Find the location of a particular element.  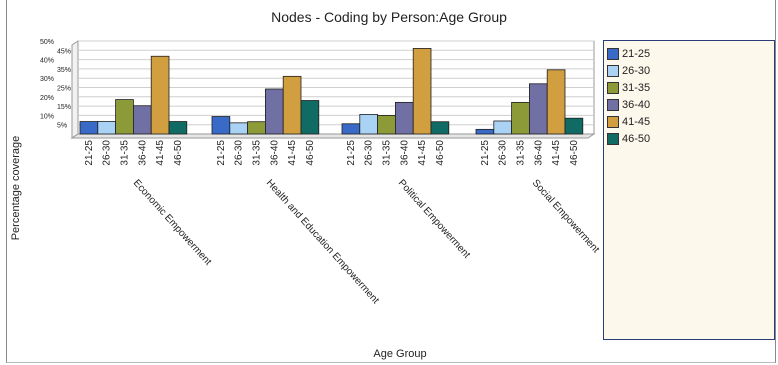

legend-label: 26-30 is located at coordinates (636, 70).